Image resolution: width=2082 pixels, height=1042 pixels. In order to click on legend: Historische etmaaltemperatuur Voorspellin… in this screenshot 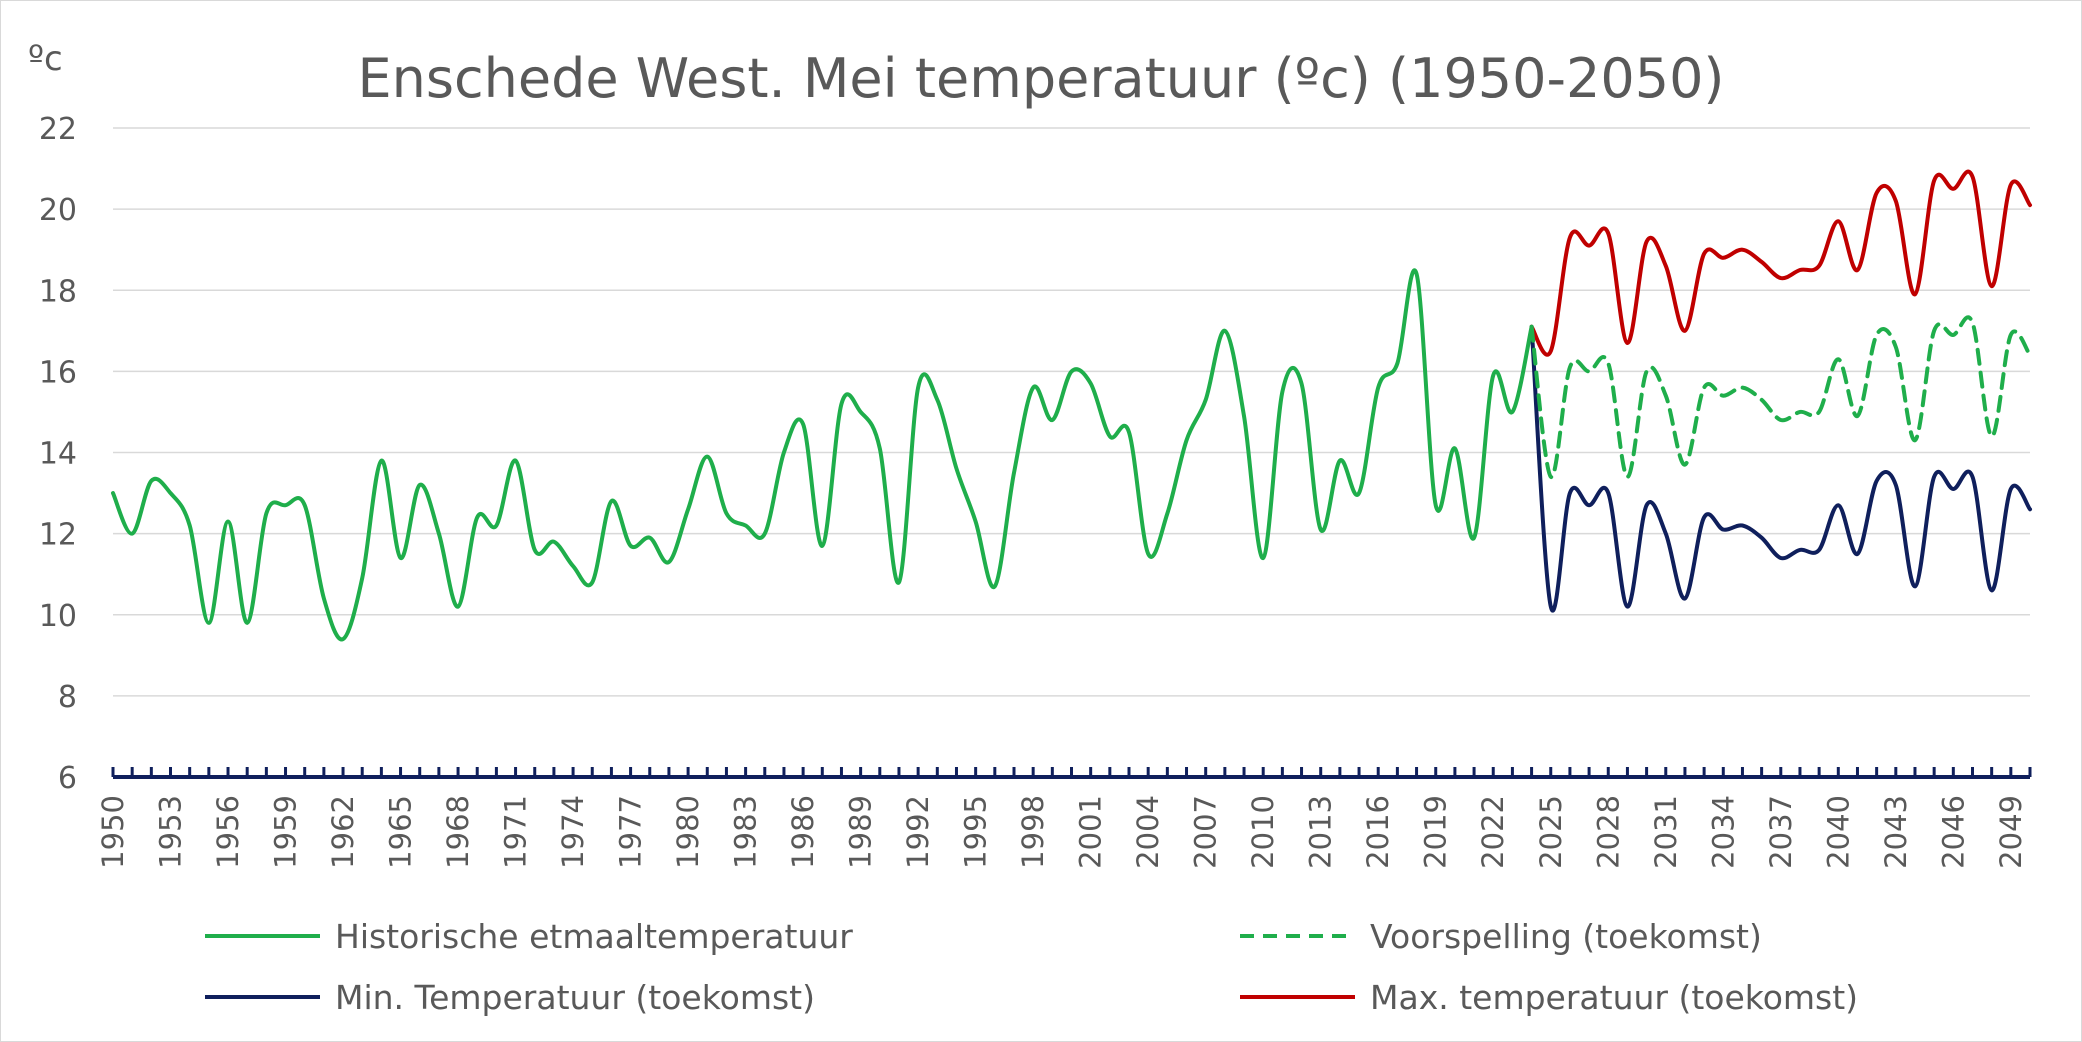, I will do `click(1031, 967)`.